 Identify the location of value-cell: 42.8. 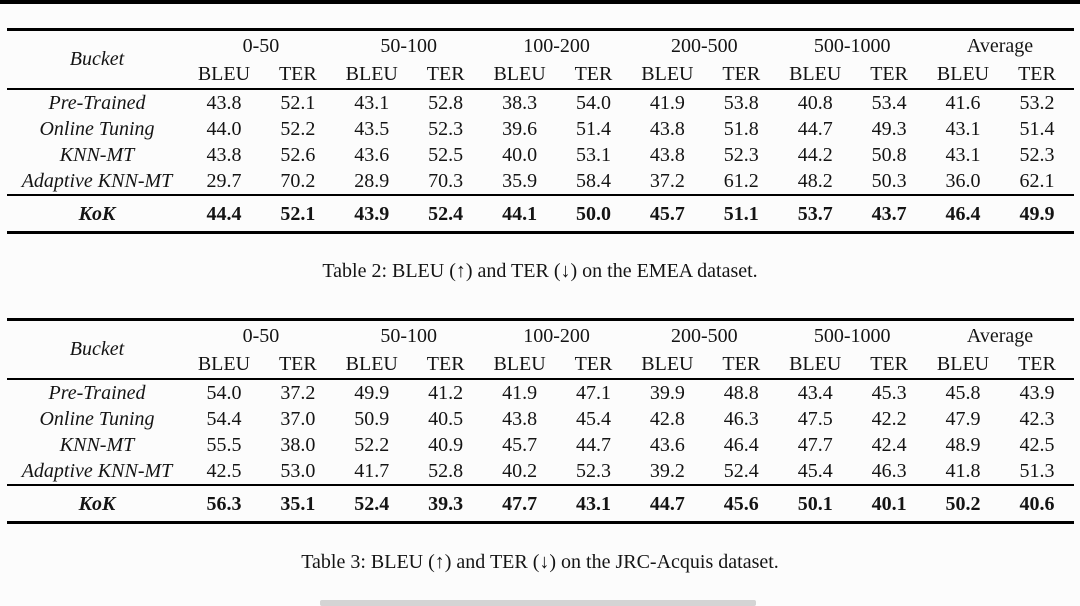
(667, 419).